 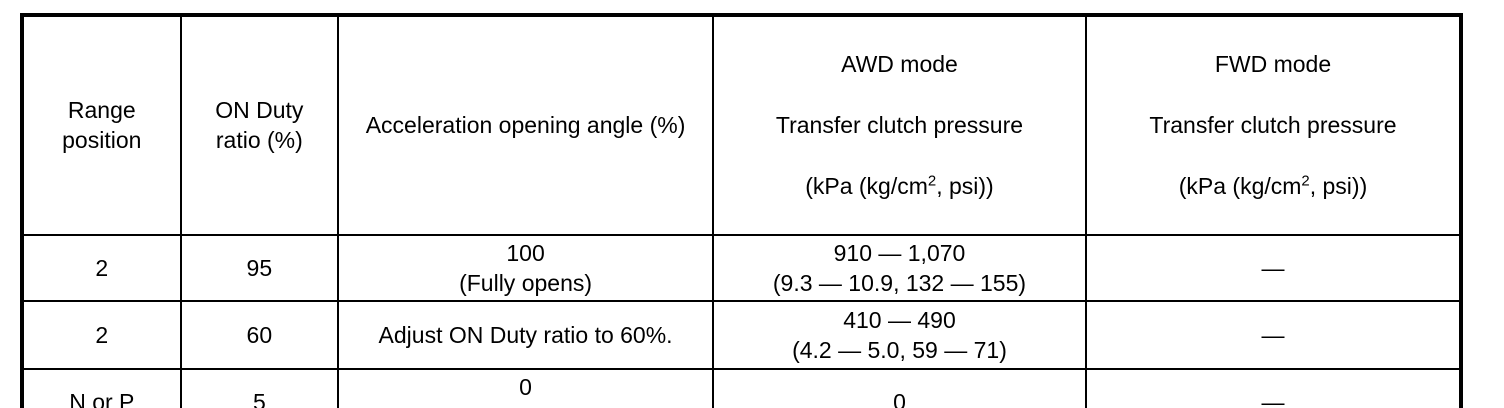 I want to click on cell-awd-pressure: 0, so click(x=899, y=388).